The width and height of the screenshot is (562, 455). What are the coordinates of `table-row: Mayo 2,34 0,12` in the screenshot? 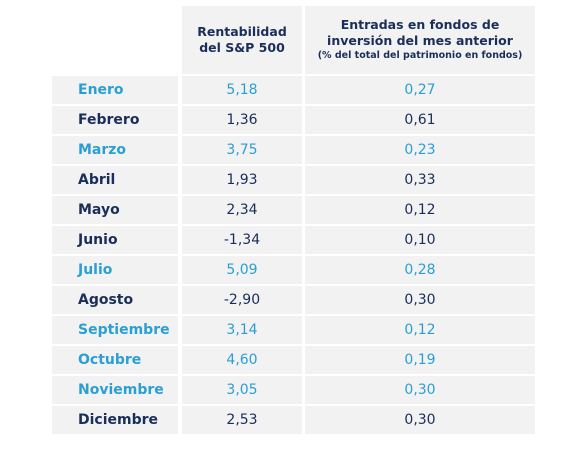 It's located at (281, 211).